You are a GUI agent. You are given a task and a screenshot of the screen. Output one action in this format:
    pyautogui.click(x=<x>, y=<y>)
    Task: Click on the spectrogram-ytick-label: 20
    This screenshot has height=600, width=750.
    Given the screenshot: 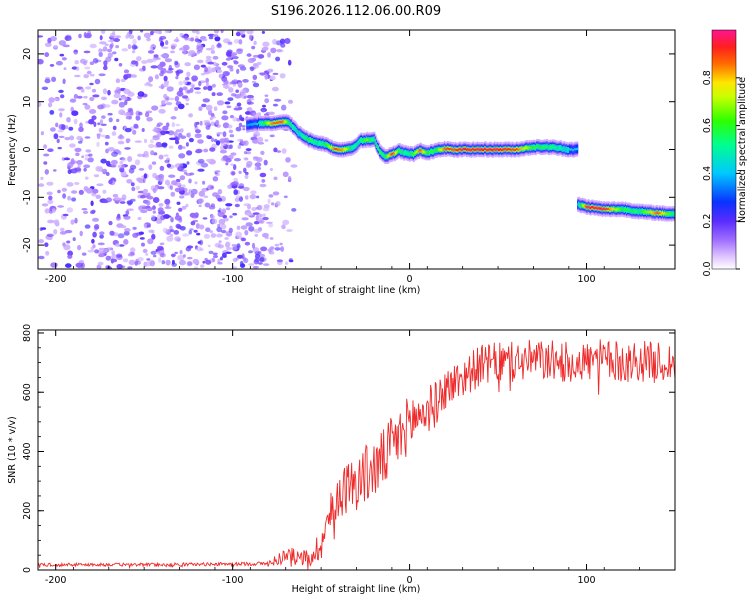 What is the action you would take?
    pyautogui.click(x=27, y=54)
    